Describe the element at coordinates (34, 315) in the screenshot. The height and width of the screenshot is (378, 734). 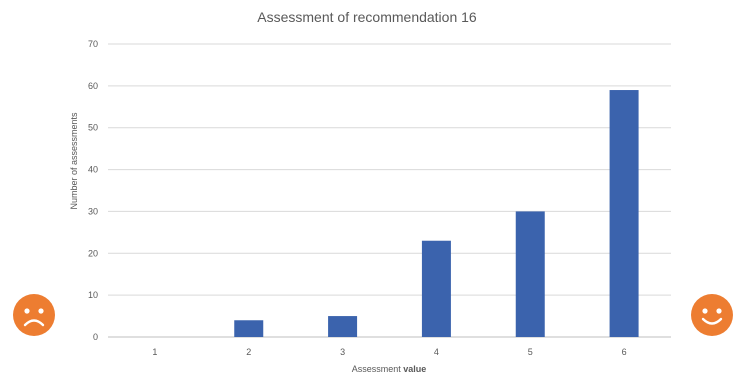
I see `sad-face-icon` at that location.